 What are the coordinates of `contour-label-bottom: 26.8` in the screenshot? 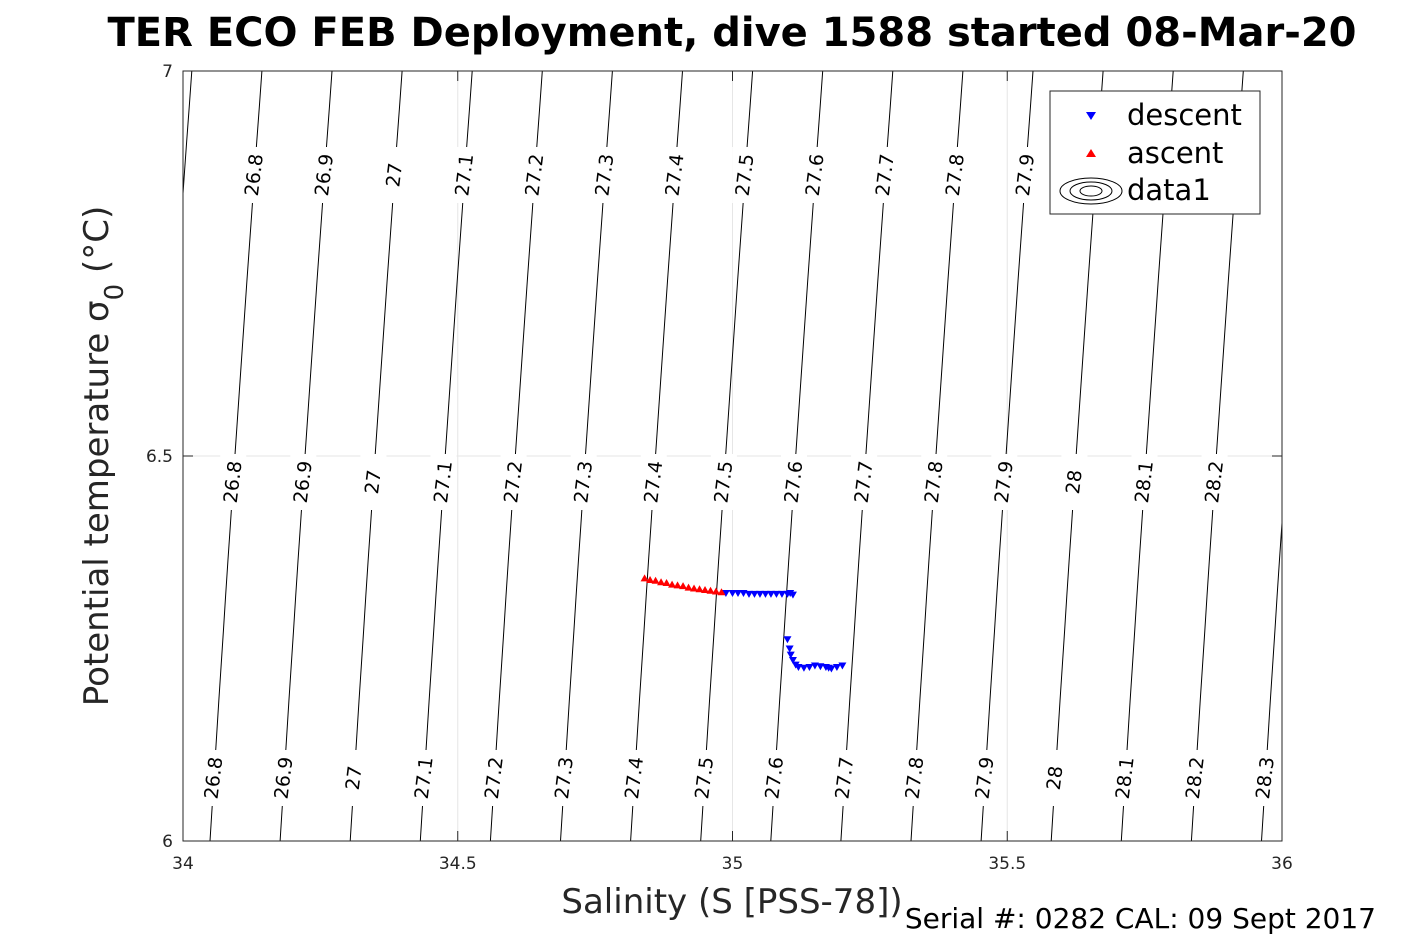 It's located at (213, 778).